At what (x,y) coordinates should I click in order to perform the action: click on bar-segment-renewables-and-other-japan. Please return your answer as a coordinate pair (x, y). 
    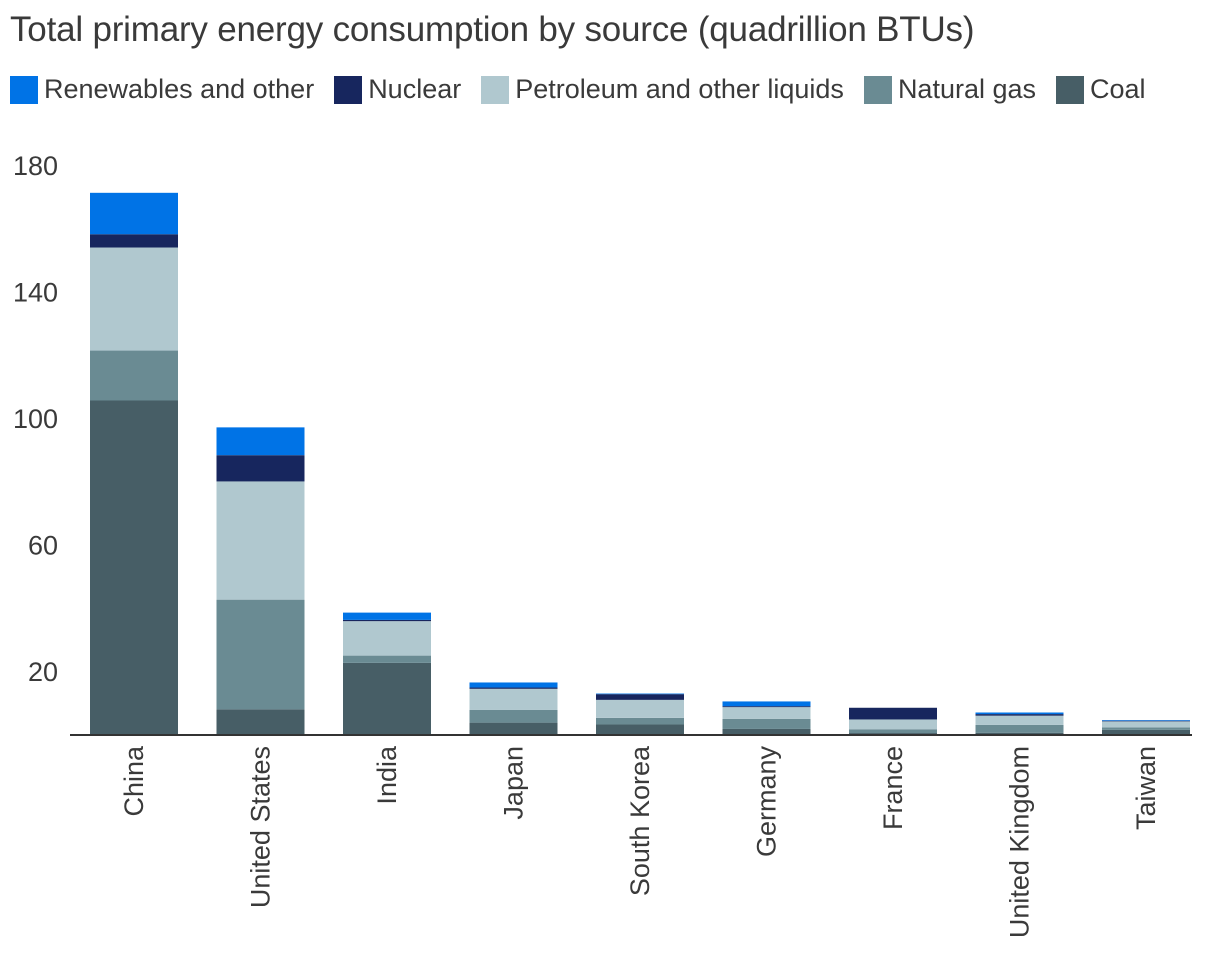
    Looking at the image, I should click on (513, 685).